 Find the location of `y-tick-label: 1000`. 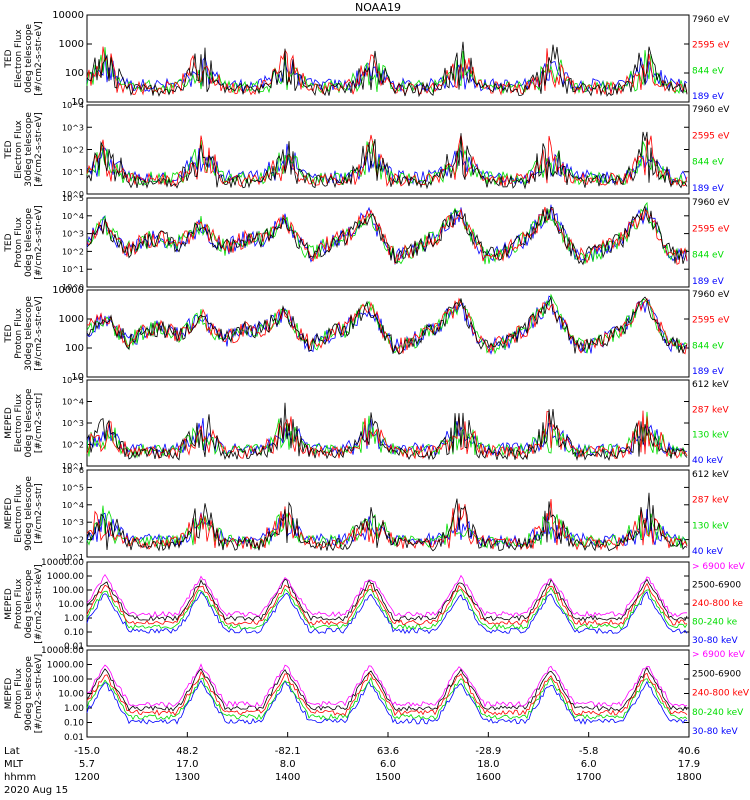

y-tick-label: 1000 is located at coordinates (71, 319).